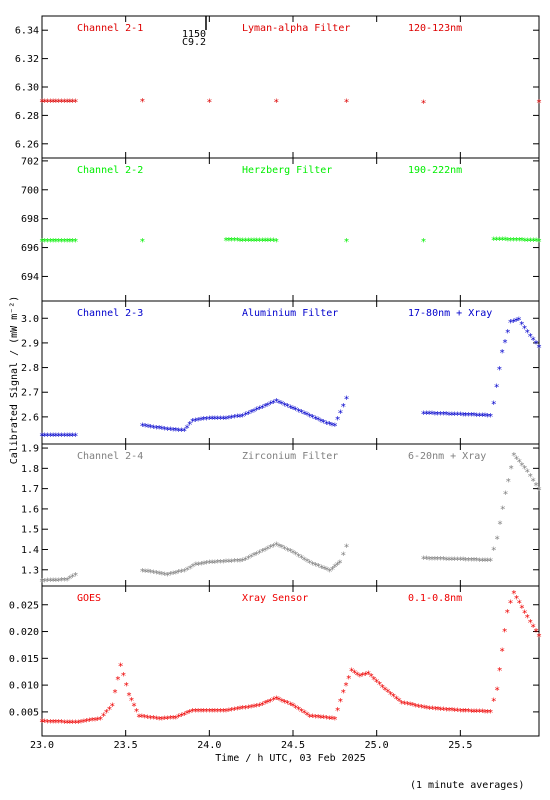 Image resolution: width=550 pixels, height=800 pixels. What do you see at coordinates (24, 632) in the screenshot?
I see `y-tick-label: 0.020` at bounding box center [24, 632].